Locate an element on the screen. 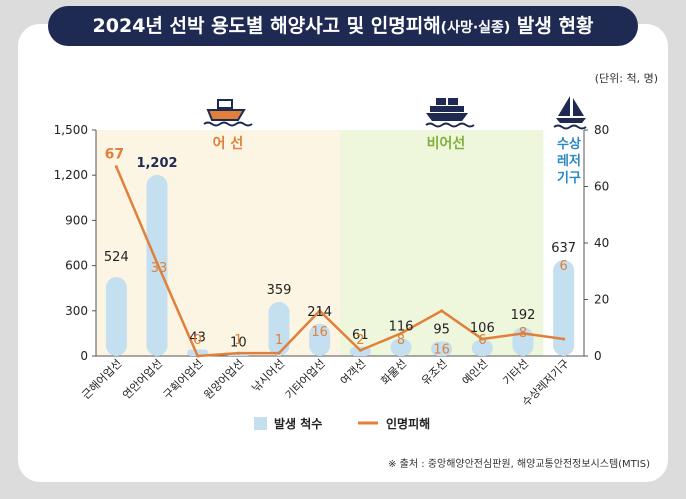 This screenshot has width=686, height=499. legend-bar-swatch is located at coordinates (260, 423).